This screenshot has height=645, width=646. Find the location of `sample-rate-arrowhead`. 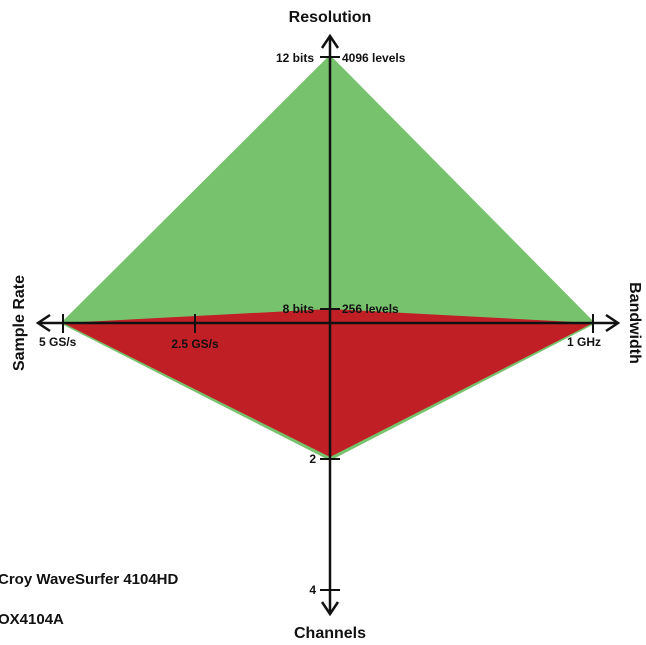

sample-rate-arrowhead is located at coordinates (43, 323).